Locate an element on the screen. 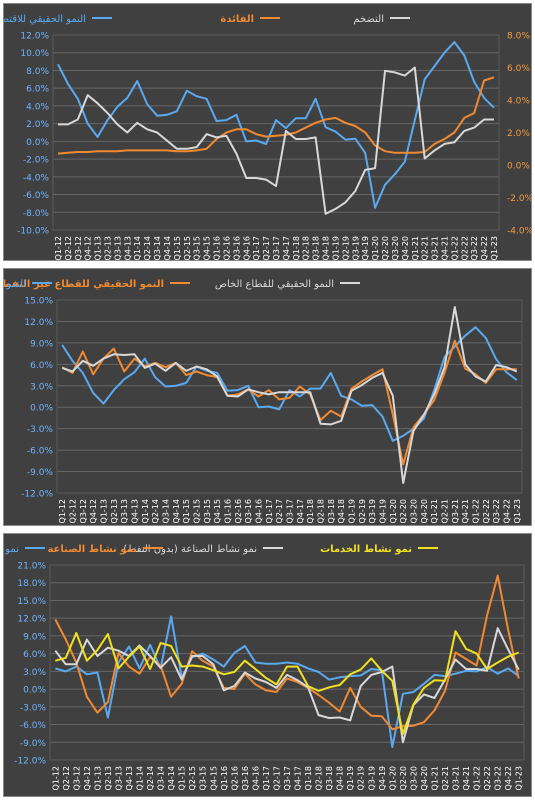  x-tick-label: Q4-19 is located at coordinates (382, 778).